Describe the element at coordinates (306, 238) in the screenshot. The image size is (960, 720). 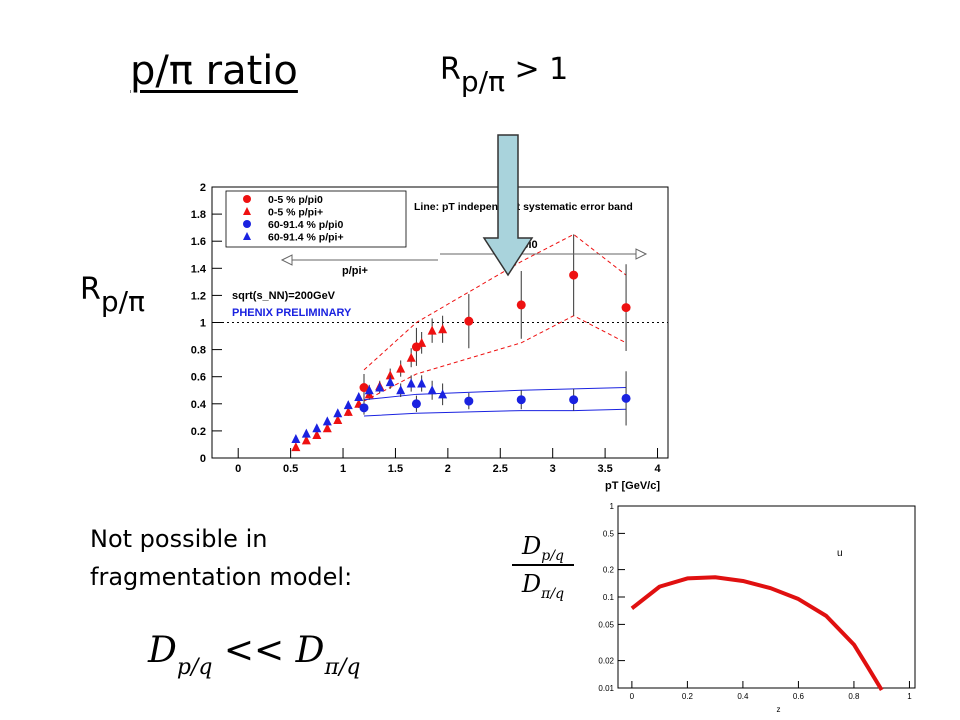
I see `legend-label: 60-91.4 % p/pi+` at that location.